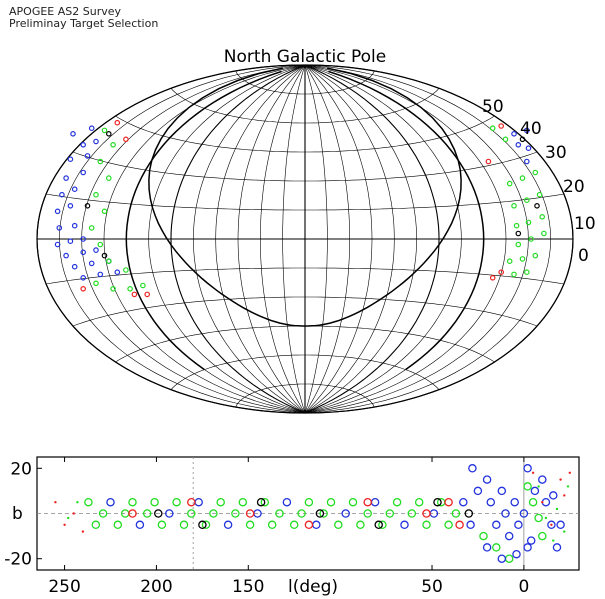  Describe the element at coordinates (556, 153) in the screenshot. I see `latitude-tick-label: 30` at that location.